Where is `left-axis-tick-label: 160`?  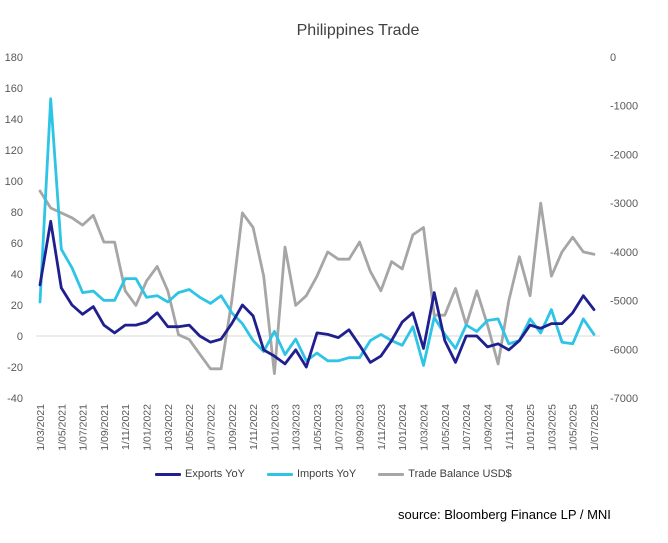 left-axis-tick-label: 160 is located at coordinates (14, 89).